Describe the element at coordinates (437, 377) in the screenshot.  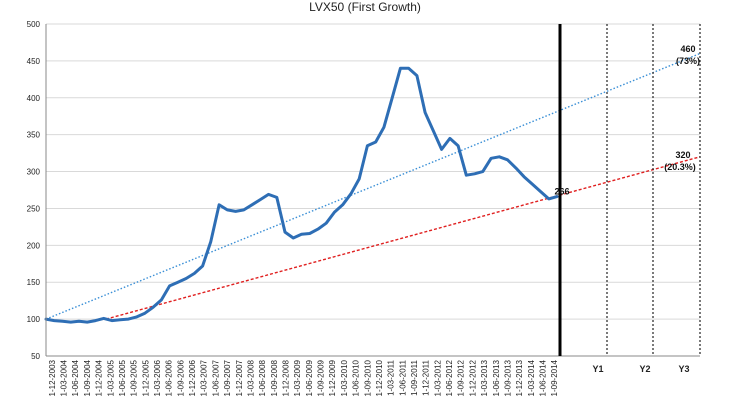
I see `x-tick-label: 1-03-2012` at that location.